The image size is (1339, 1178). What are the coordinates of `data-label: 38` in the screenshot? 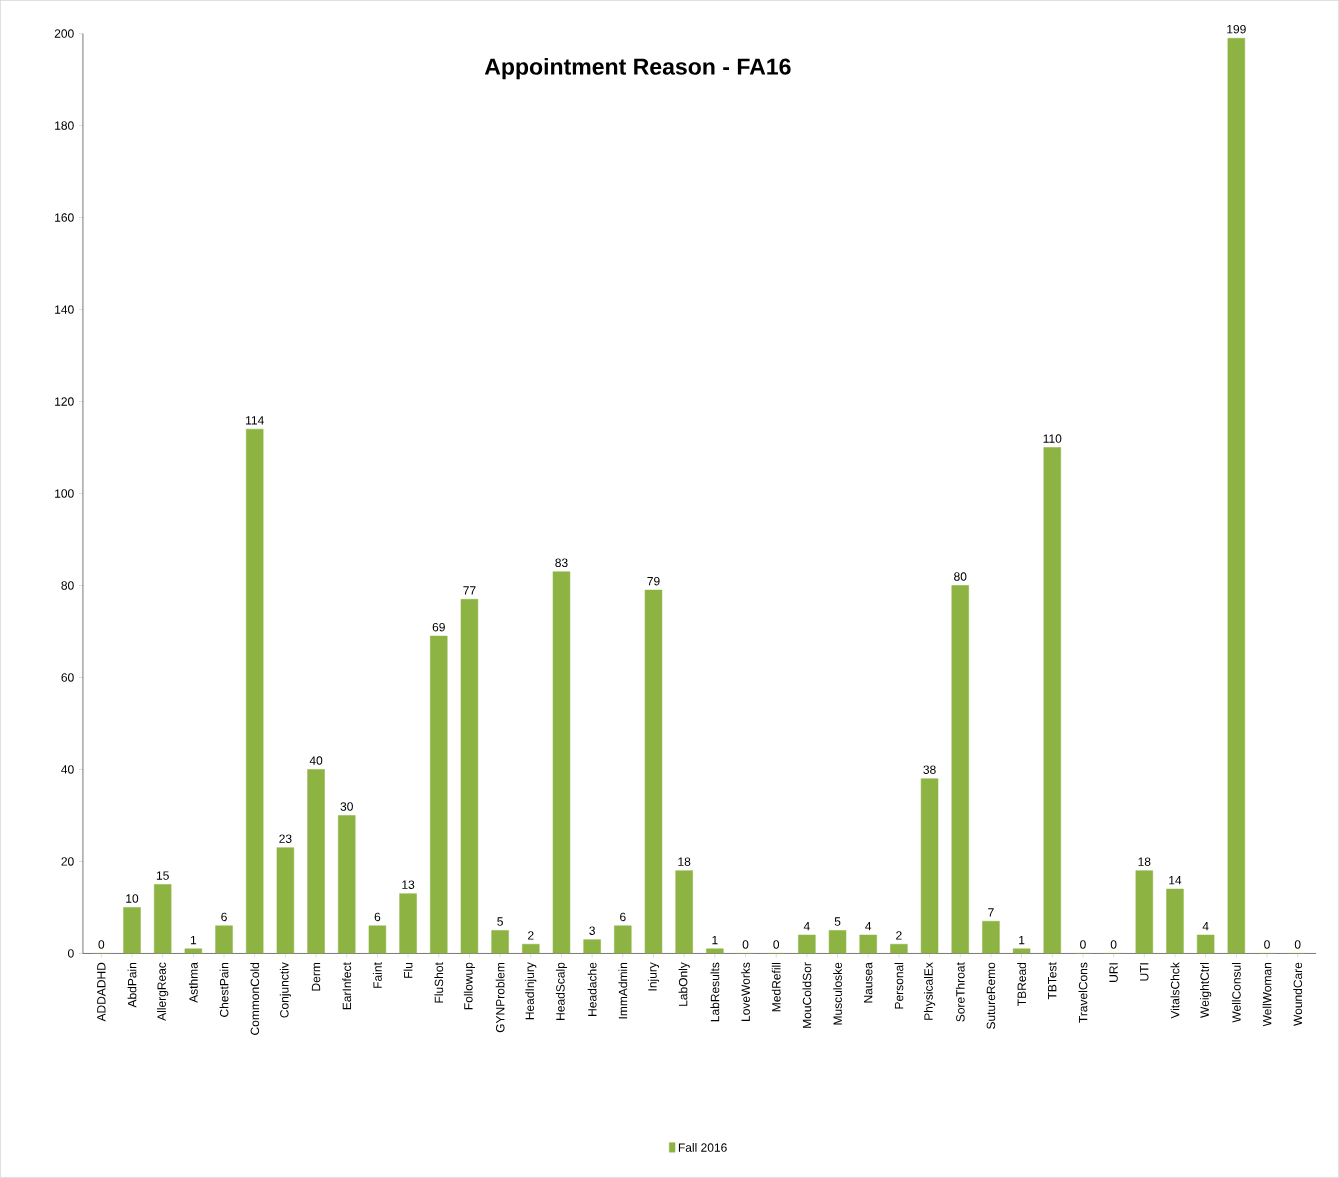 It's located at (929, 770).